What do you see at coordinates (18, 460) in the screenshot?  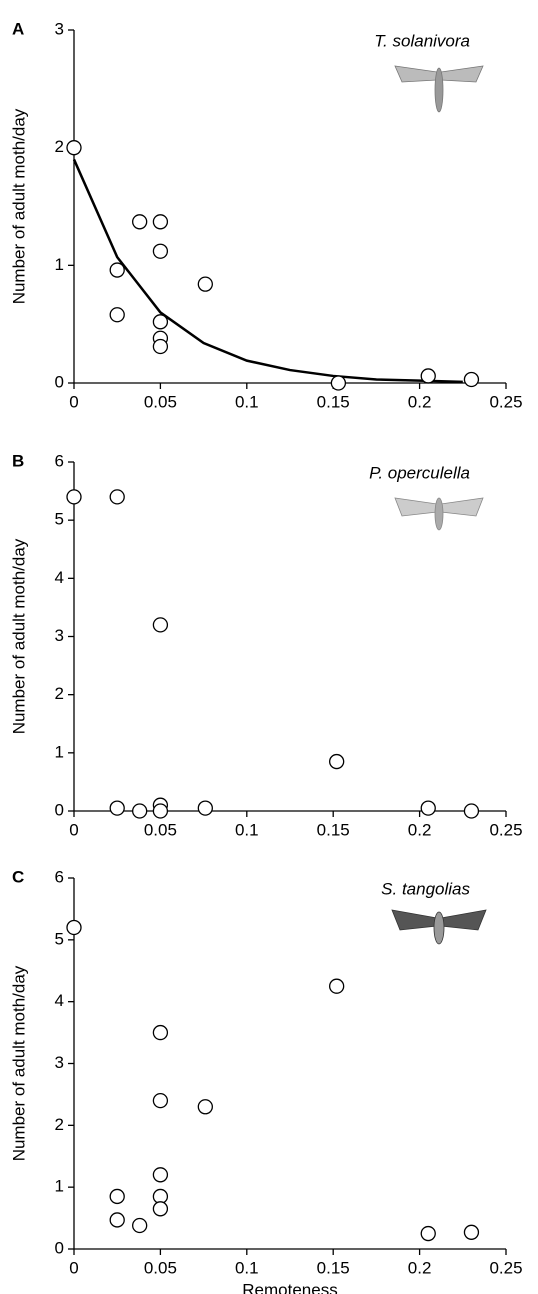 I see `panel-label: B` at bounding box center [18, 460].